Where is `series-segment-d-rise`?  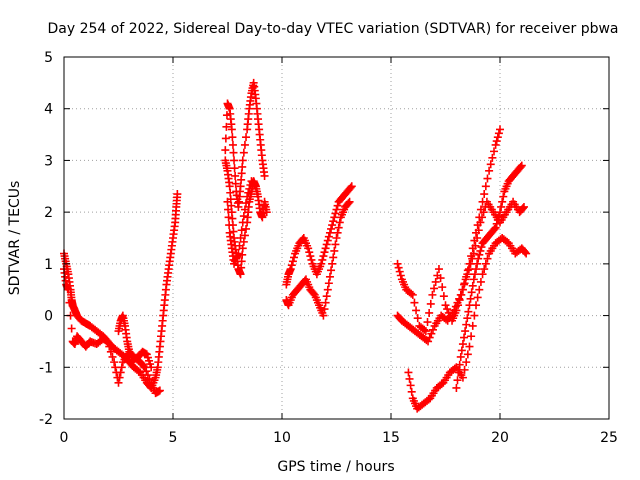 series-segment-d-rise is located at coordinates (489, 276).